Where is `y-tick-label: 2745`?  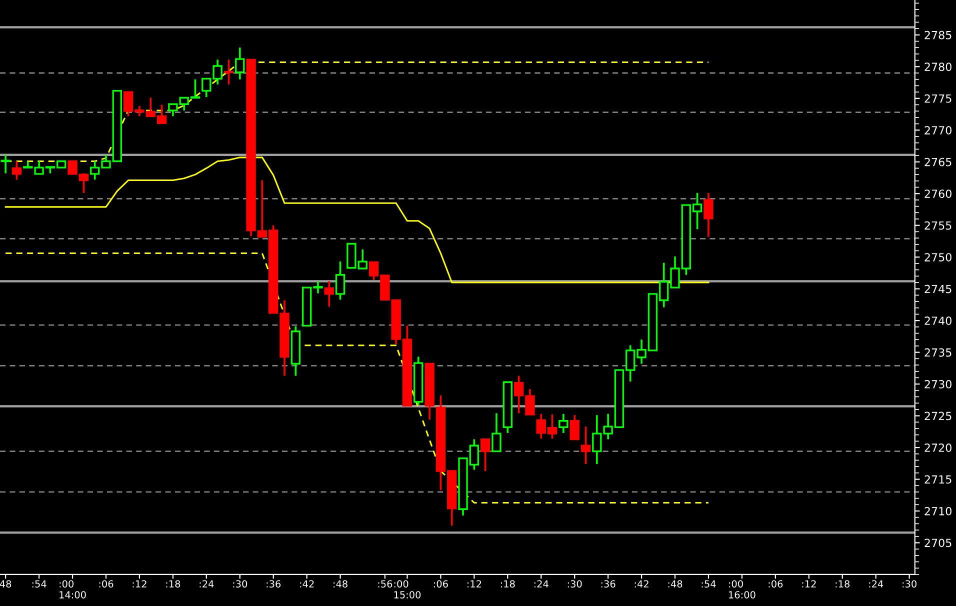
y-tick-label: 2745 is located at coordinates (938, 289).